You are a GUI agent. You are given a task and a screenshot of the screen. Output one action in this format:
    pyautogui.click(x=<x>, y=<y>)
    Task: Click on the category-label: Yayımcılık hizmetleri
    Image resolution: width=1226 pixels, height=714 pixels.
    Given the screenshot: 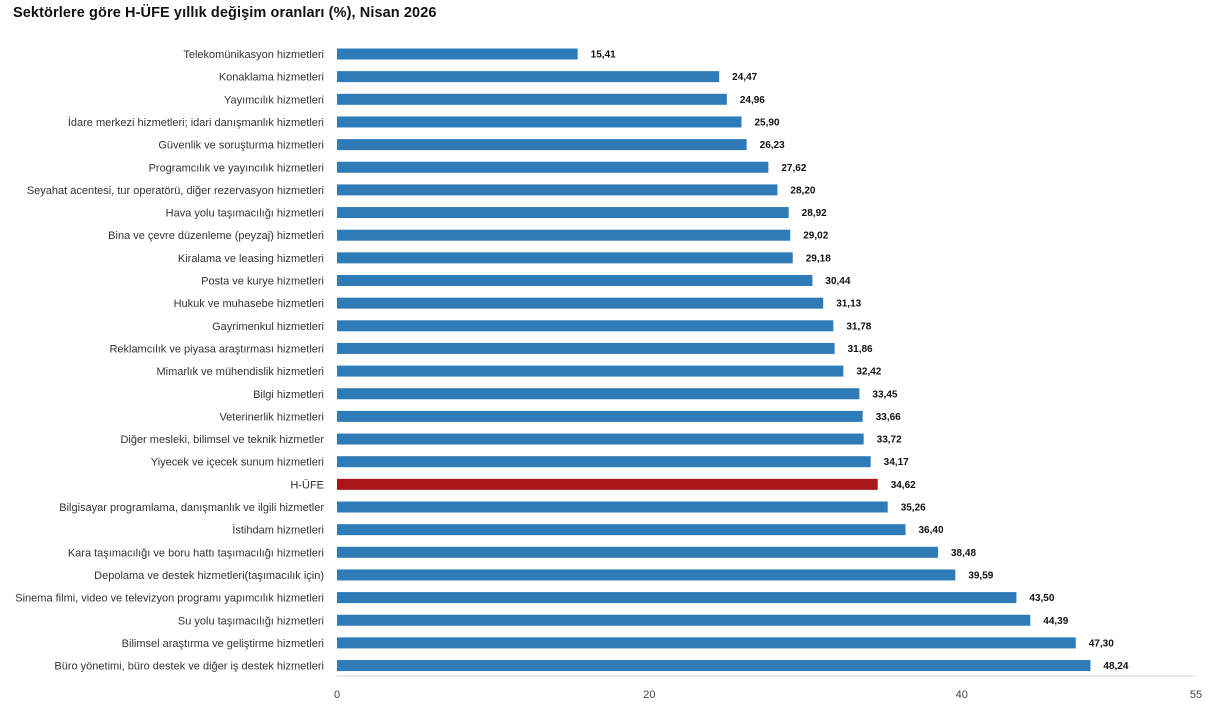 What is the action you would take?
    pyautogui.click(x=274, y=100)
    